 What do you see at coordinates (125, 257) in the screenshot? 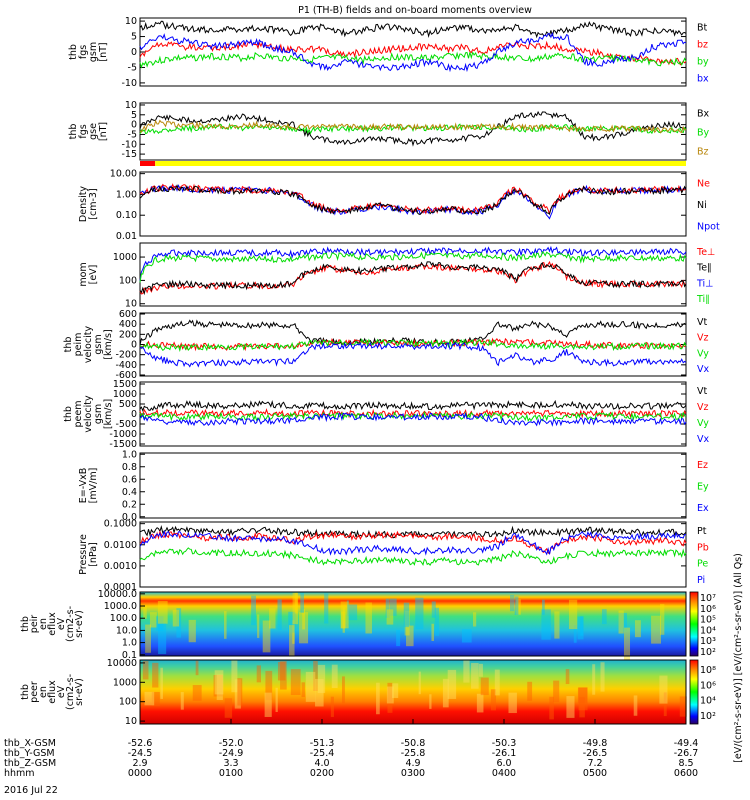
I see `y-tick-label: 1000` at bounding box center [125, 257].